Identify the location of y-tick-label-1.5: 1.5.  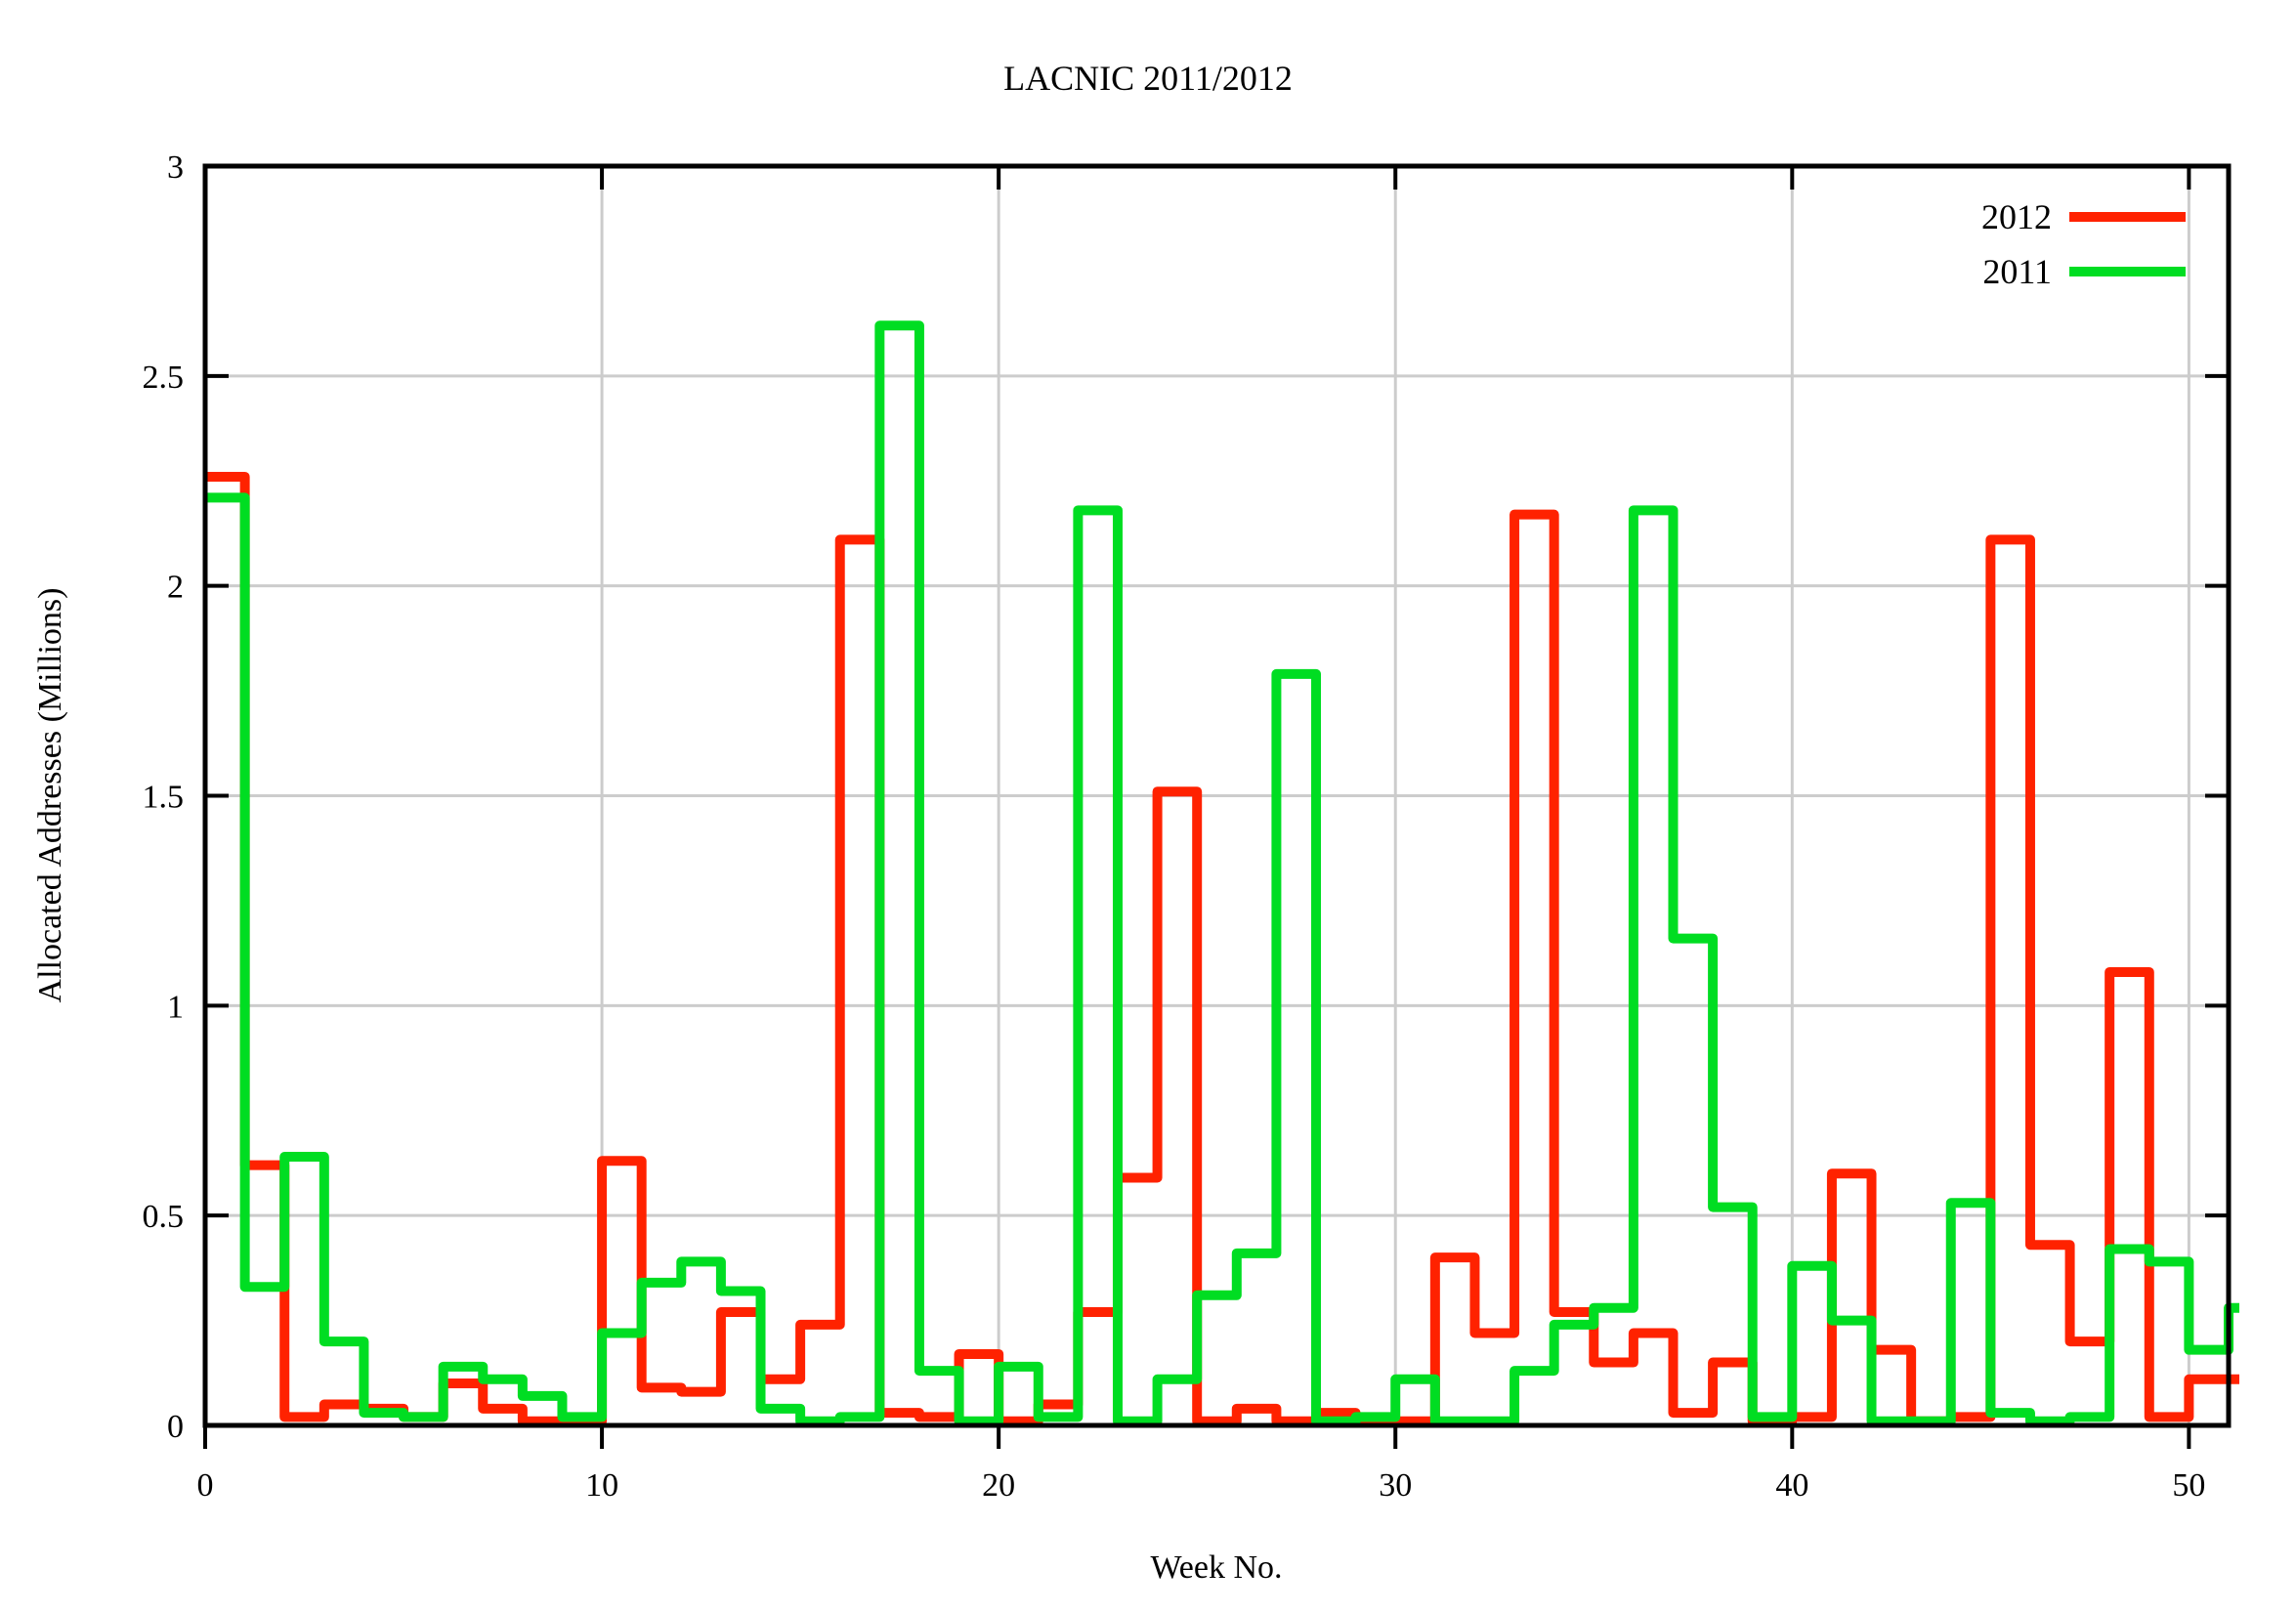
(164, 798).